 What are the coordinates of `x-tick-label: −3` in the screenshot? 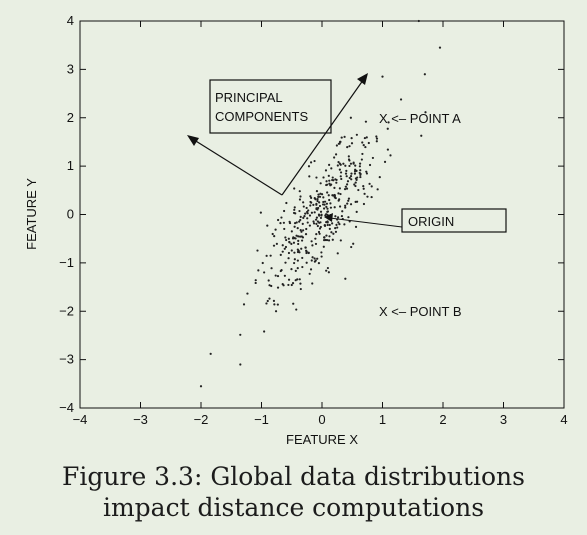 It's located at (140, 419).